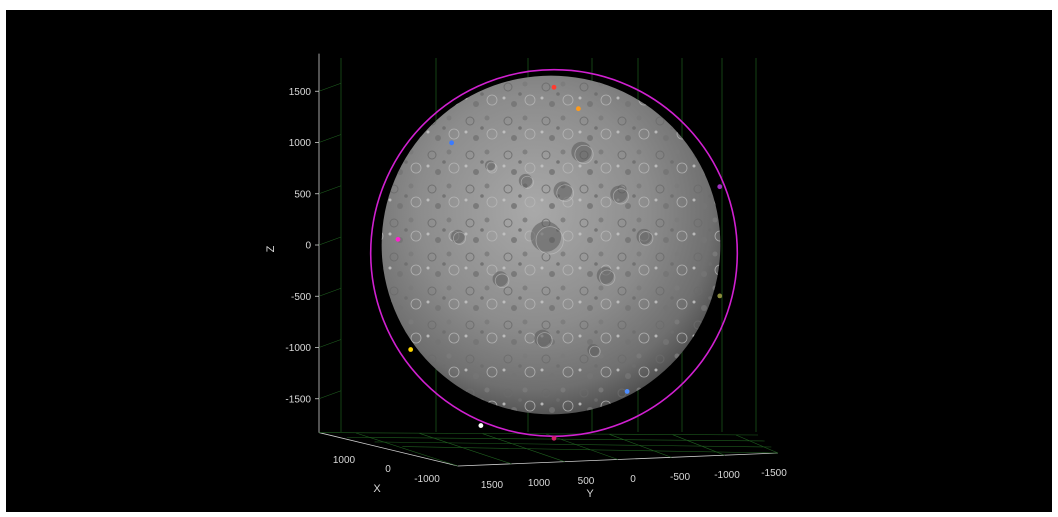 This screenshot has width=1058, height=517. What do you see at coordinates (300, 92) in the screenshot?
I see `z-tick-label: 1500` at bounding box center [300, 92].